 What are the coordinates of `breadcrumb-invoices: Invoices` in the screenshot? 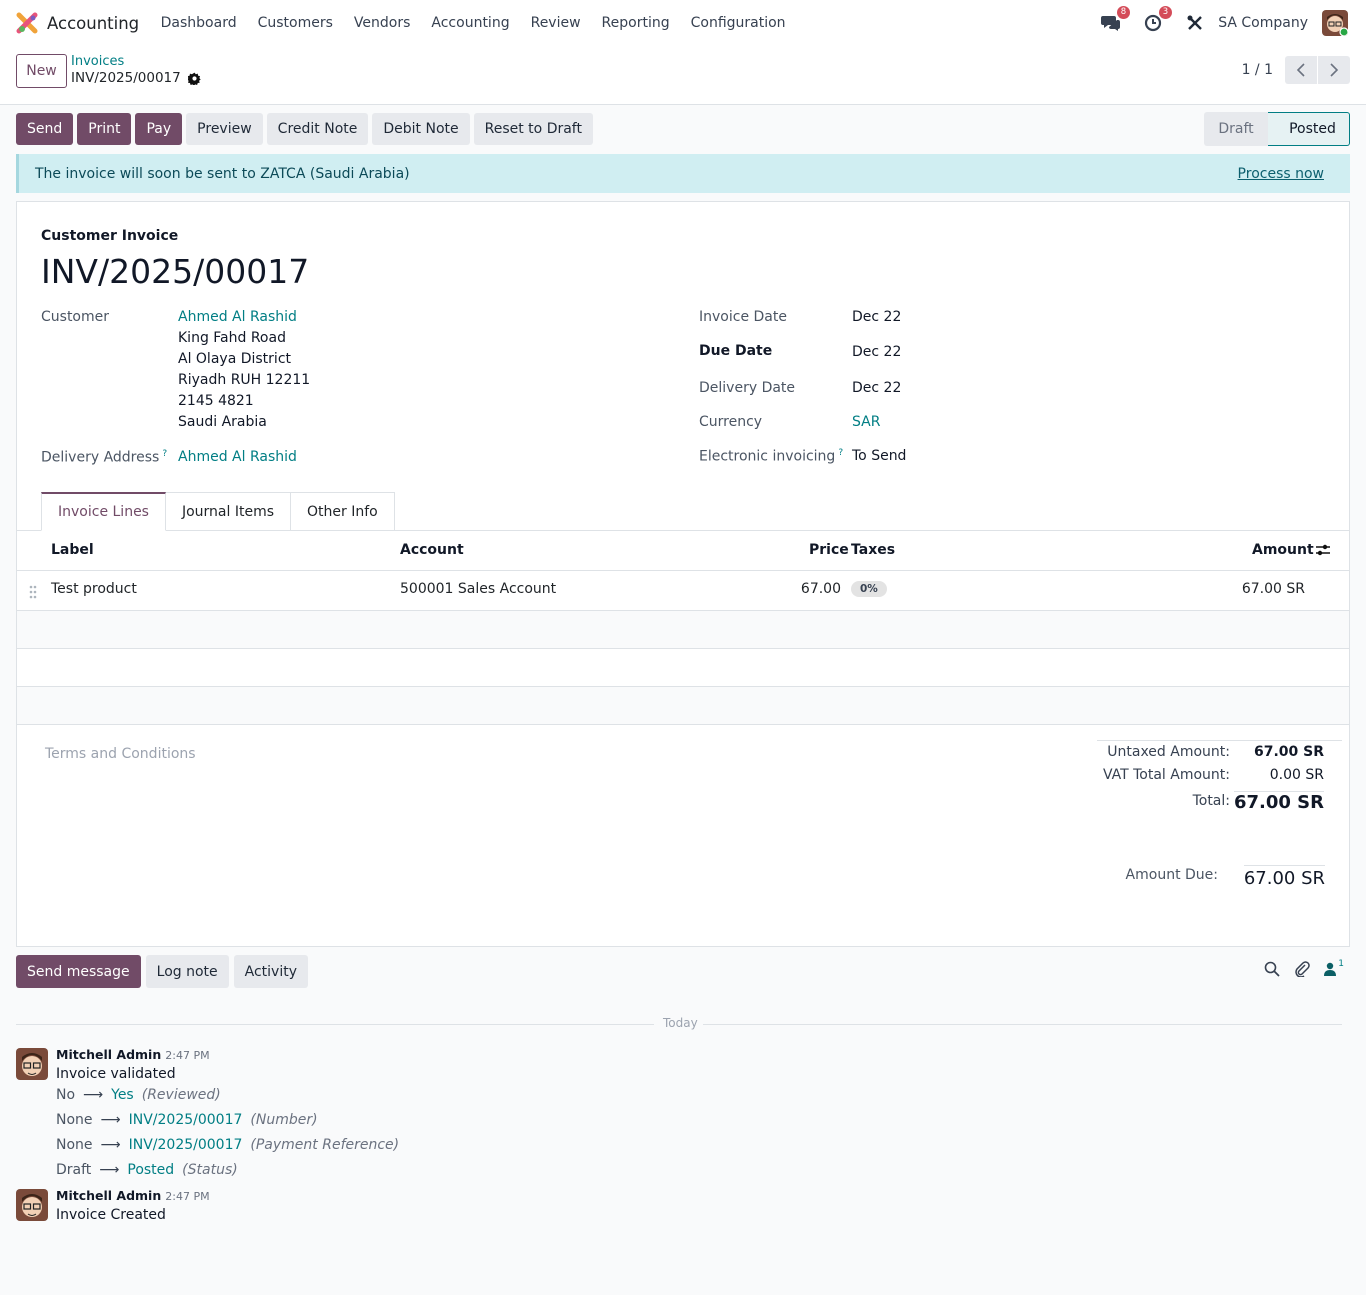 It's located at (98, 61).